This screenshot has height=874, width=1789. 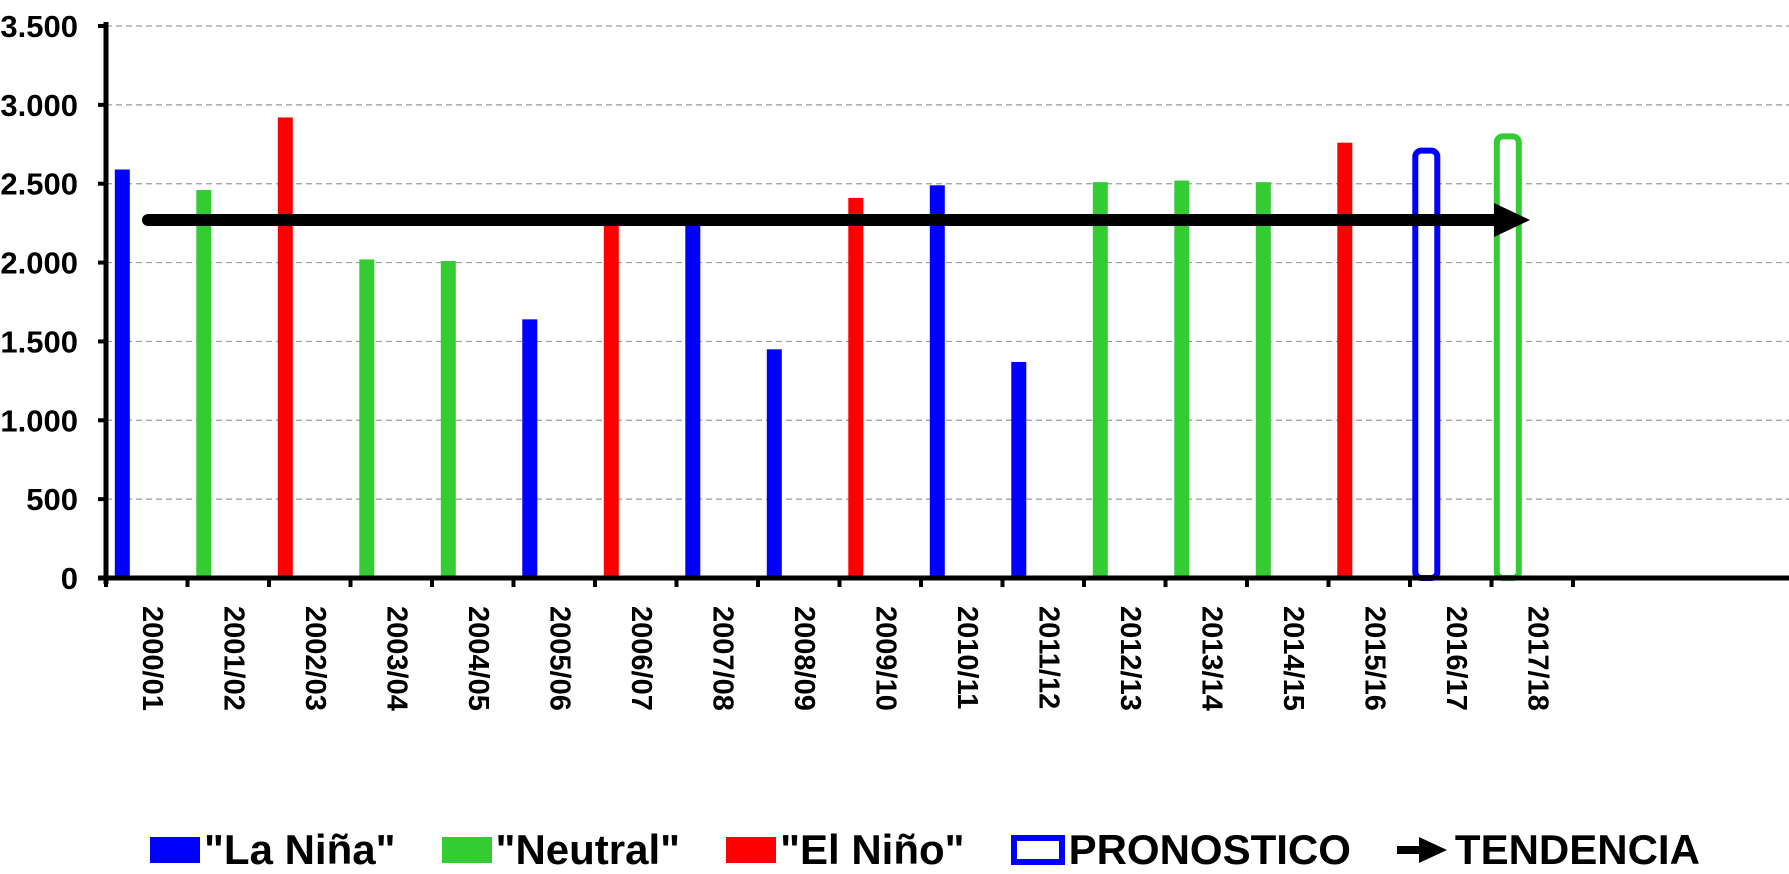 I want to click on legend-item-trend: TENDENCIA, so click(x=1548, y=850).